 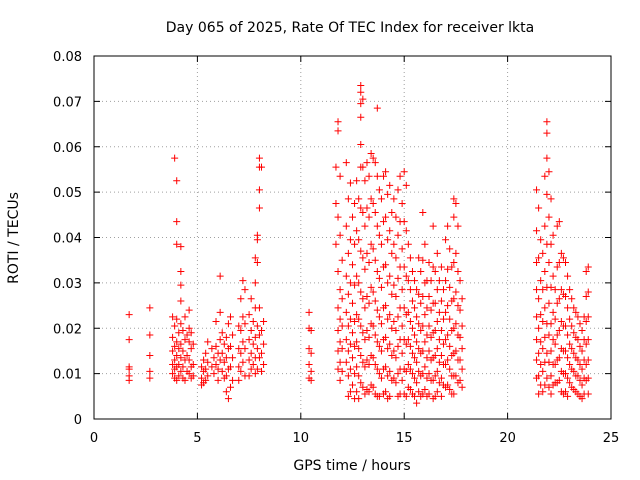 I want to click on y-tick-label: 0.01, so click(x=67, y=375).